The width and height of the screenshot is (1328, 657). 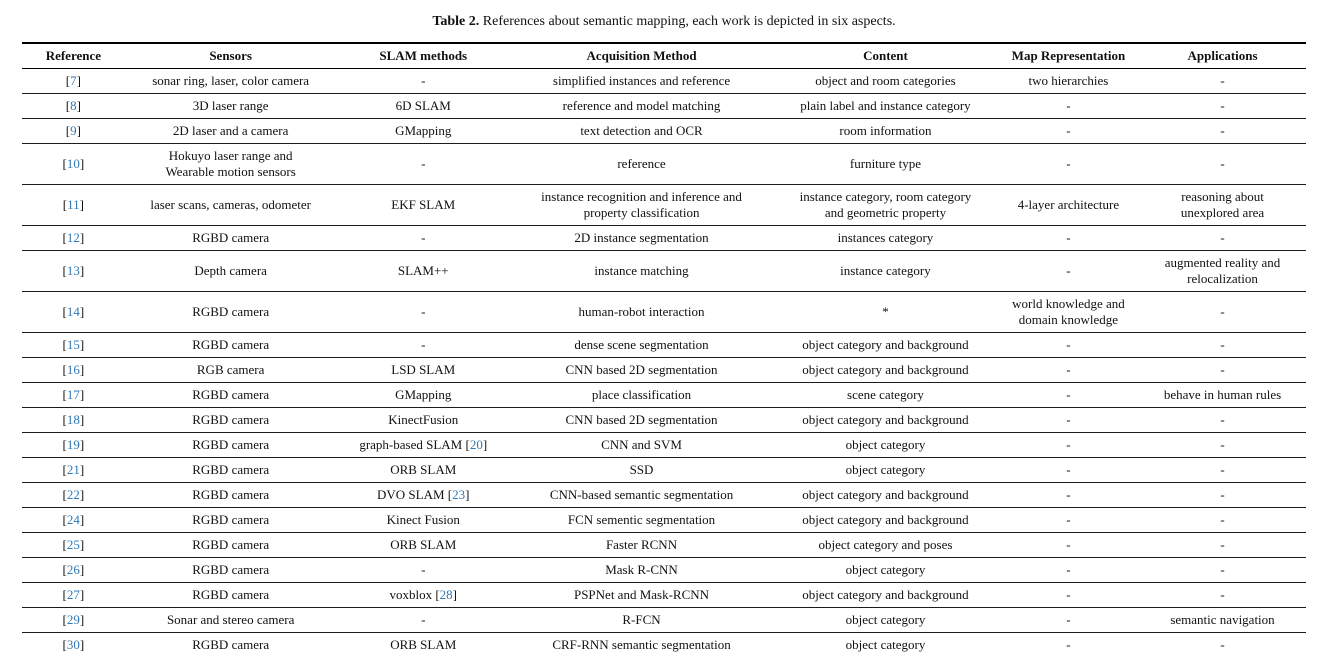 What do you see at coordinates (641, 370) in the screenshot?
I see `acquisition-method-cell: CNN based 2D segmentation` at bounding box center [641, 370].